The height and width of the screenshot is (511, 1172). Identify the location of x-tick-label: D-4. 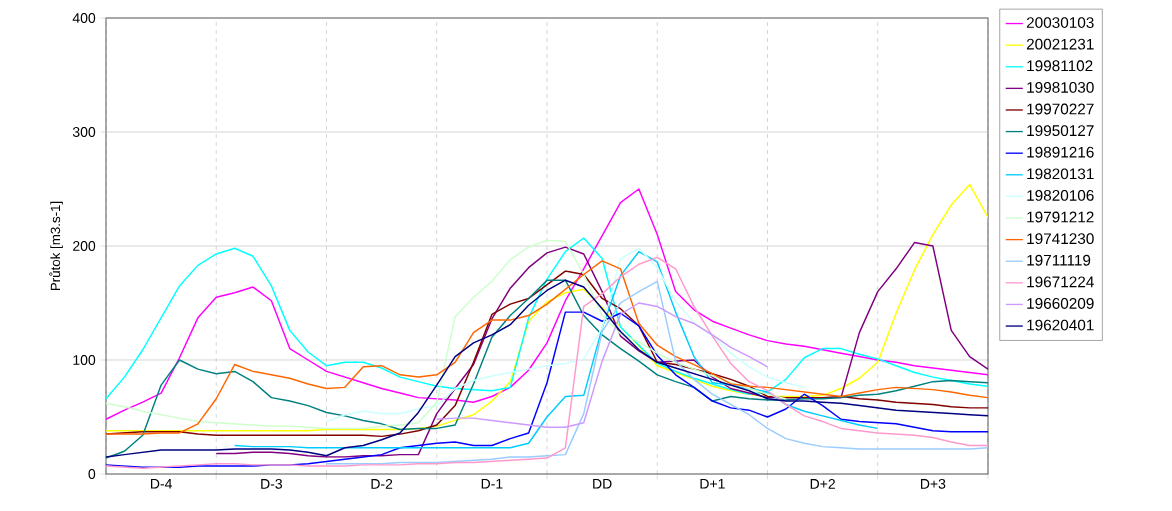
(161, 483).